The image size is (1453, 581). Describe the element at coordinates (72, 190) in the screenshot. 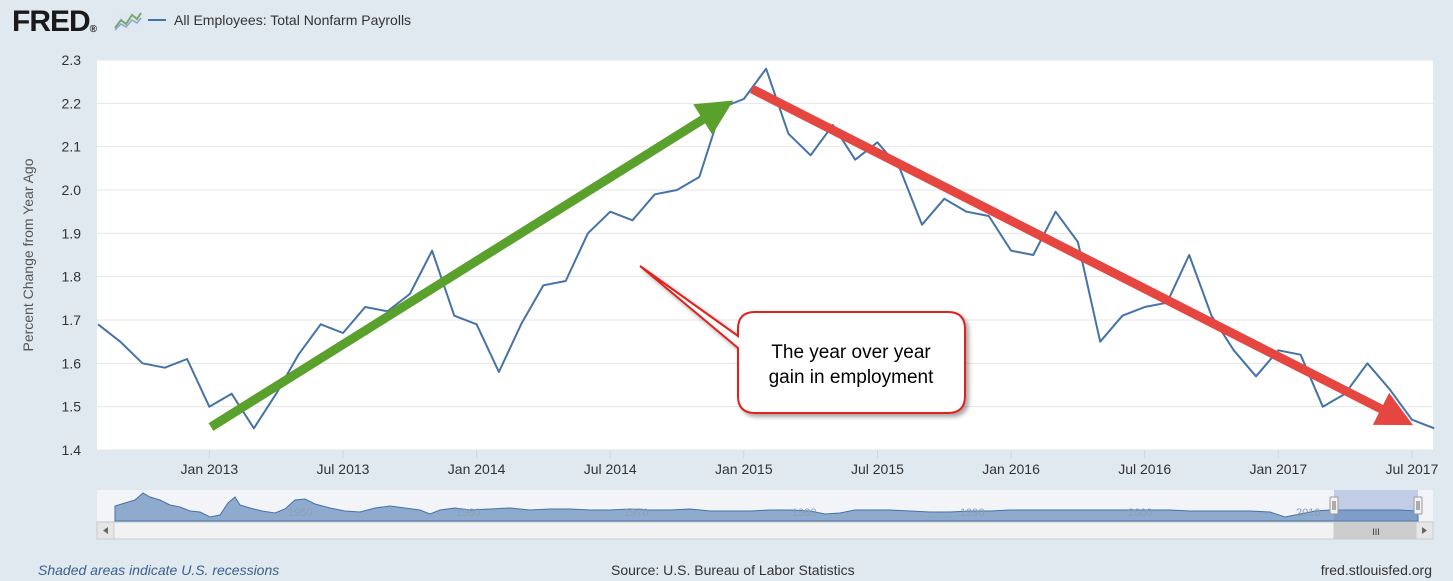

I see `y-tick-label: 2.0` at that location.